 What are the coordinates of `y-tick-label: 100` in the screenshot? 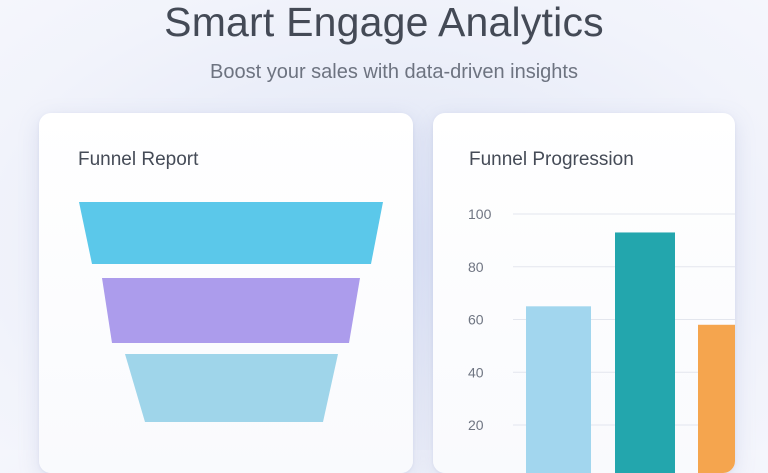 It's located at (480, 214).